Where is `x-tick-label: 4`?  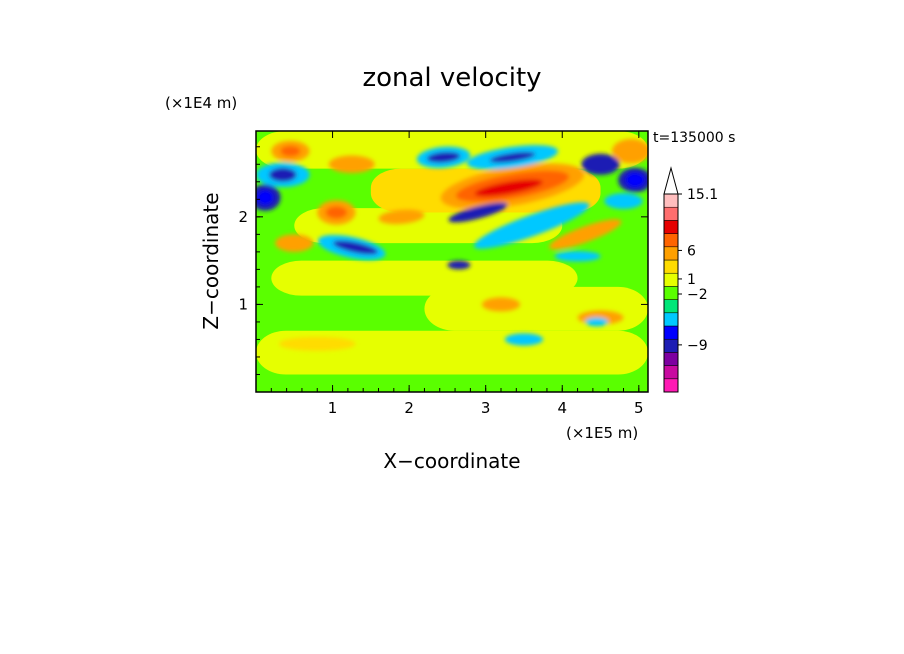
x-tick-label: 4 is located at coordinates (562, 408).